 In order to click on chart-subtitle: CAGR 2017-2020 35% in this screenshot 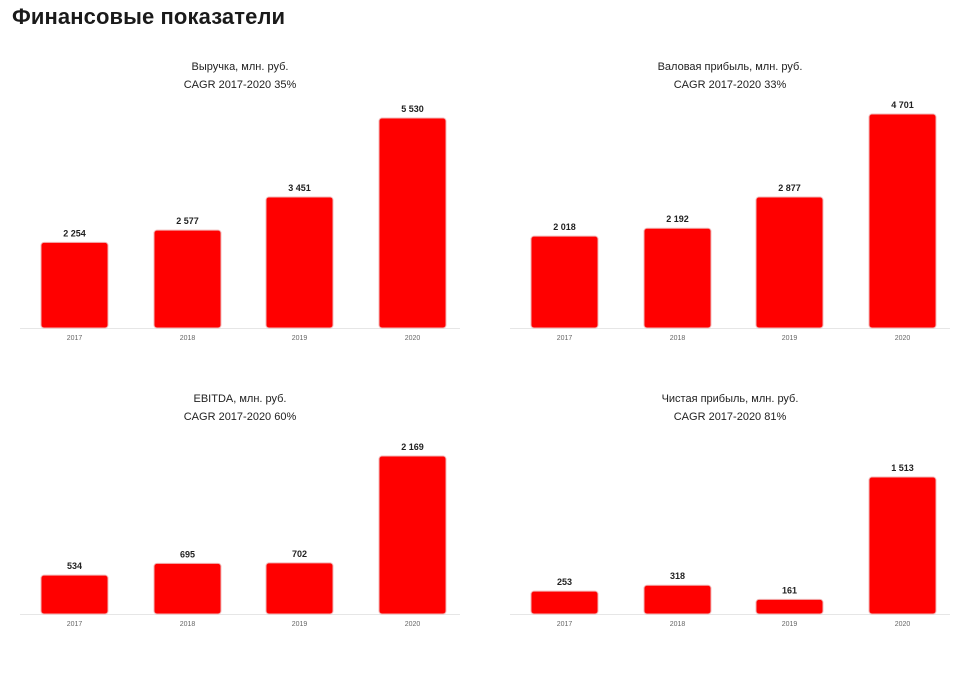, I will do `click(240, 85)`.